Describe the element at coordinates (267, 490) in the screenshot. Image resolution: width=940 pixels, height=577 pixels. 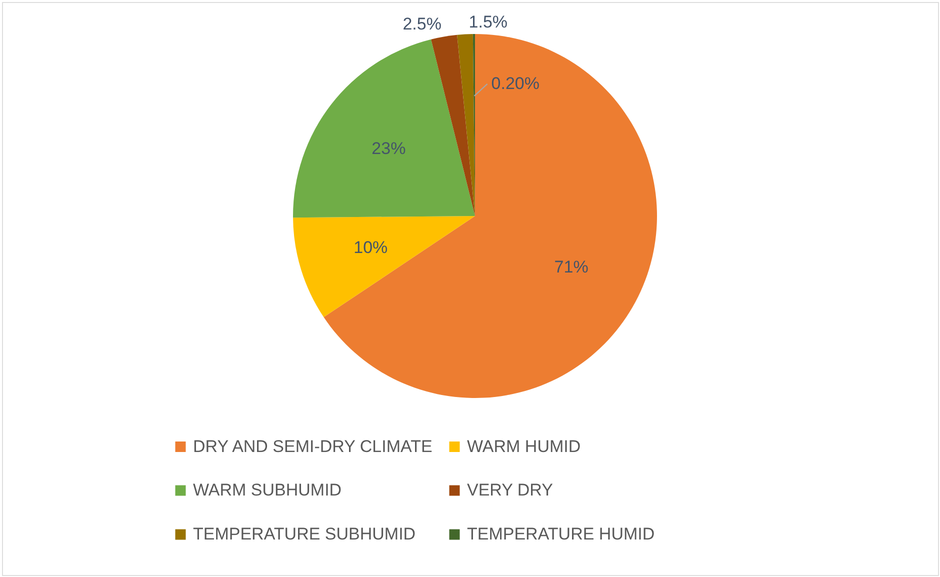
I see `legend-label: WARM SUBHUMID` at that location.